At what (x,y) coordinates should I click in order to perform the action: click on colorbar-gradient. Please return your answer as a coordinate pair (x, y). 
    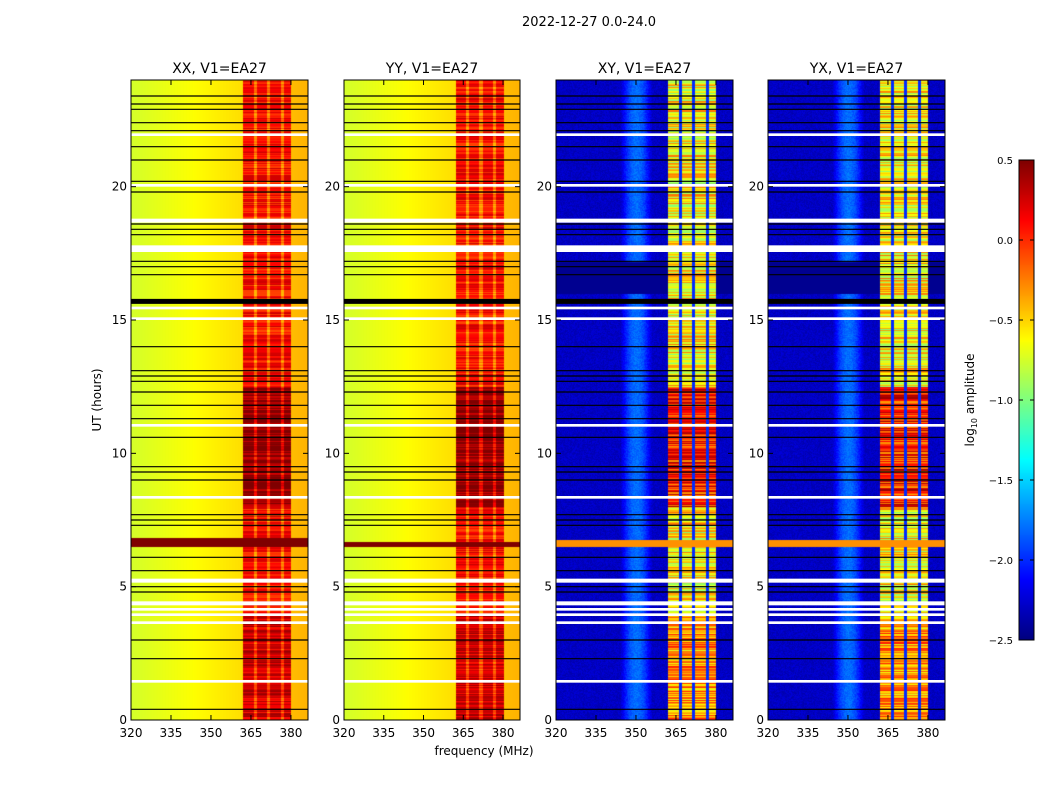
    Looking at the image, I should click on (1026, 400).